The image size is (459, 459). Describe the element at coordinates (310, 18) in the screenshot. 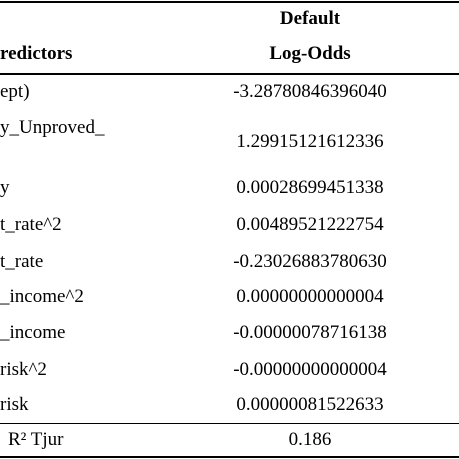

I see `model-header: Default` at that location.